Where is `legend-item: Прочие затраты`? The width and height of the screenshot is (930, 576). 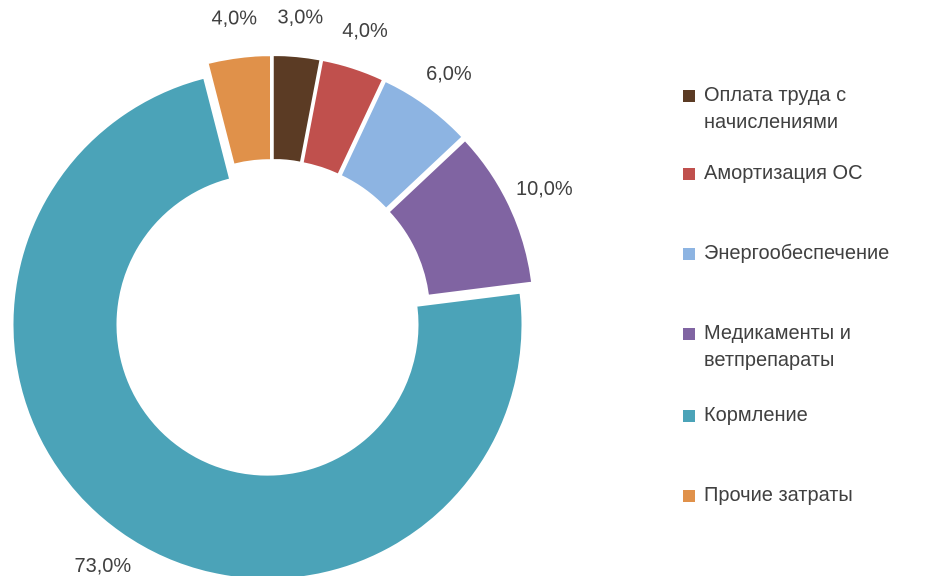 legend-item: Прочие затраты is located at coordinates (803, 495).